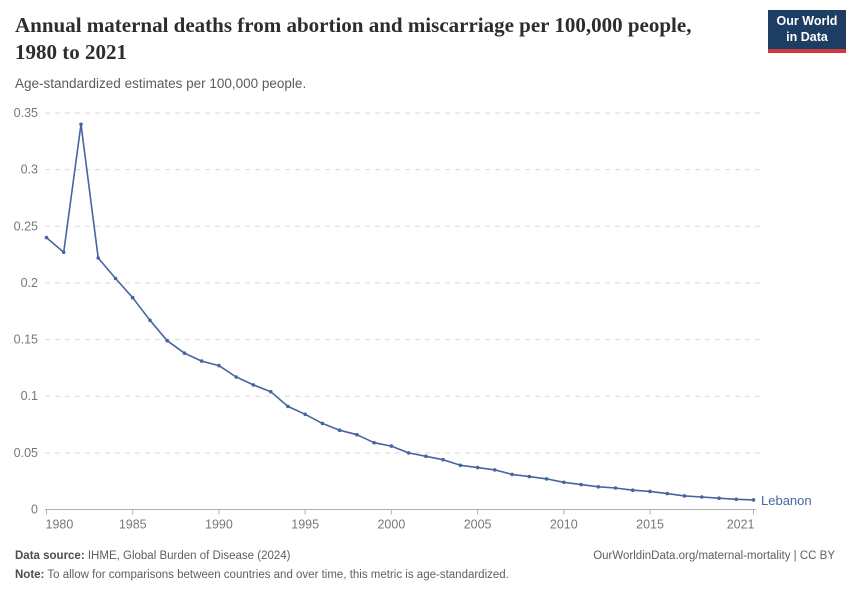 Image resolution: width=850 pixels, height=600 pixels. I want to click on x-tick-label: 2015, so click(650, 525).